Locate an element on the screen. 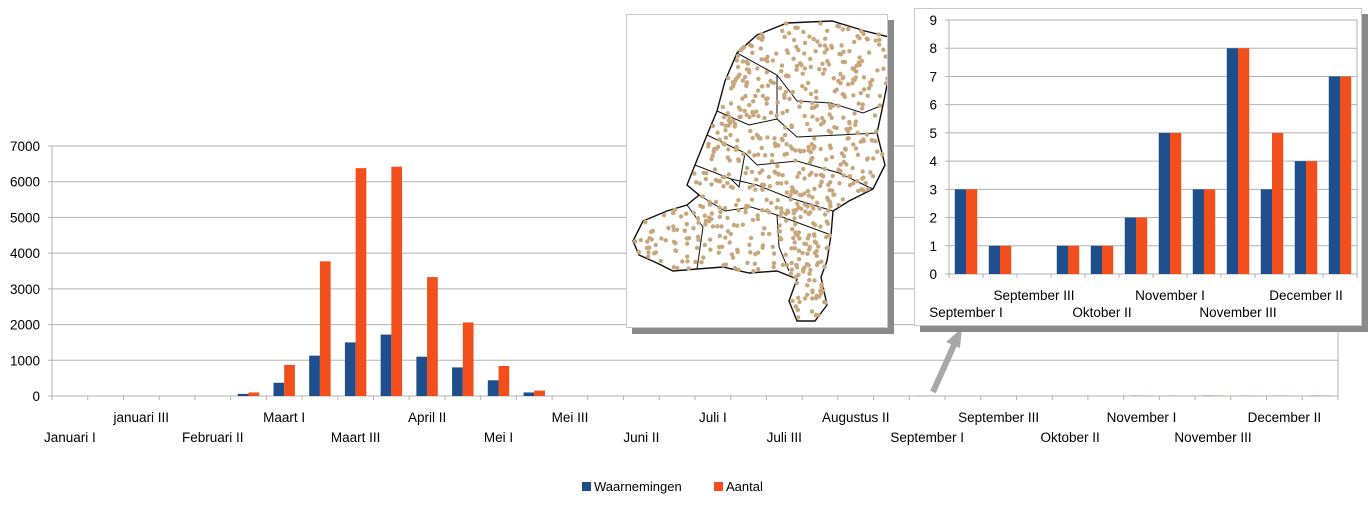 The image size is (1369, 510). chart-legend: Waarnemingen Aantal is located at coordinates (672, 486).